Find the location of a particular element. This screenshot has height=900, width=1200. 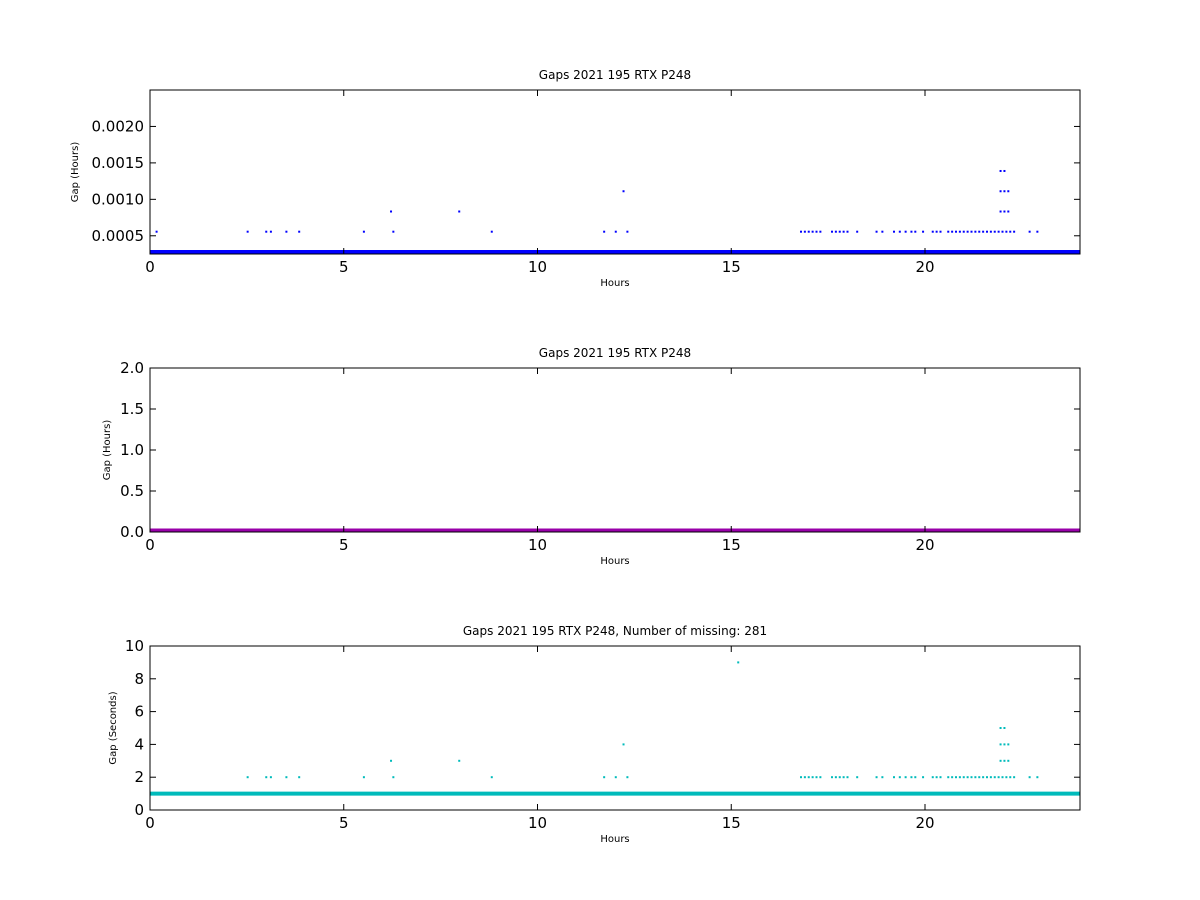

y-tick-label: 0.0010 is located at coordinates (118, 199).